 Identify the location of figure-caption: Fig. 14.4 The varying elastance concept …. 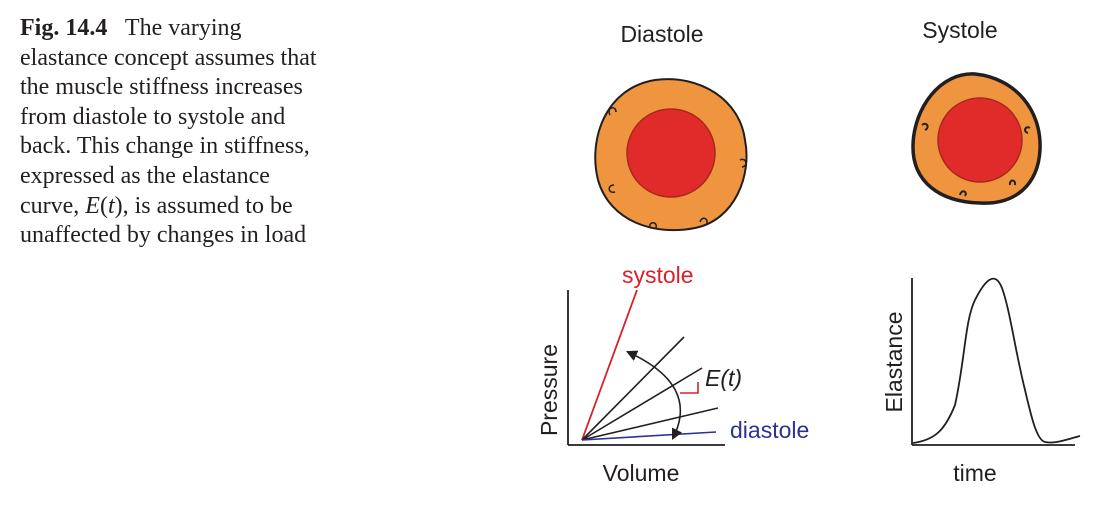
(170, 132).